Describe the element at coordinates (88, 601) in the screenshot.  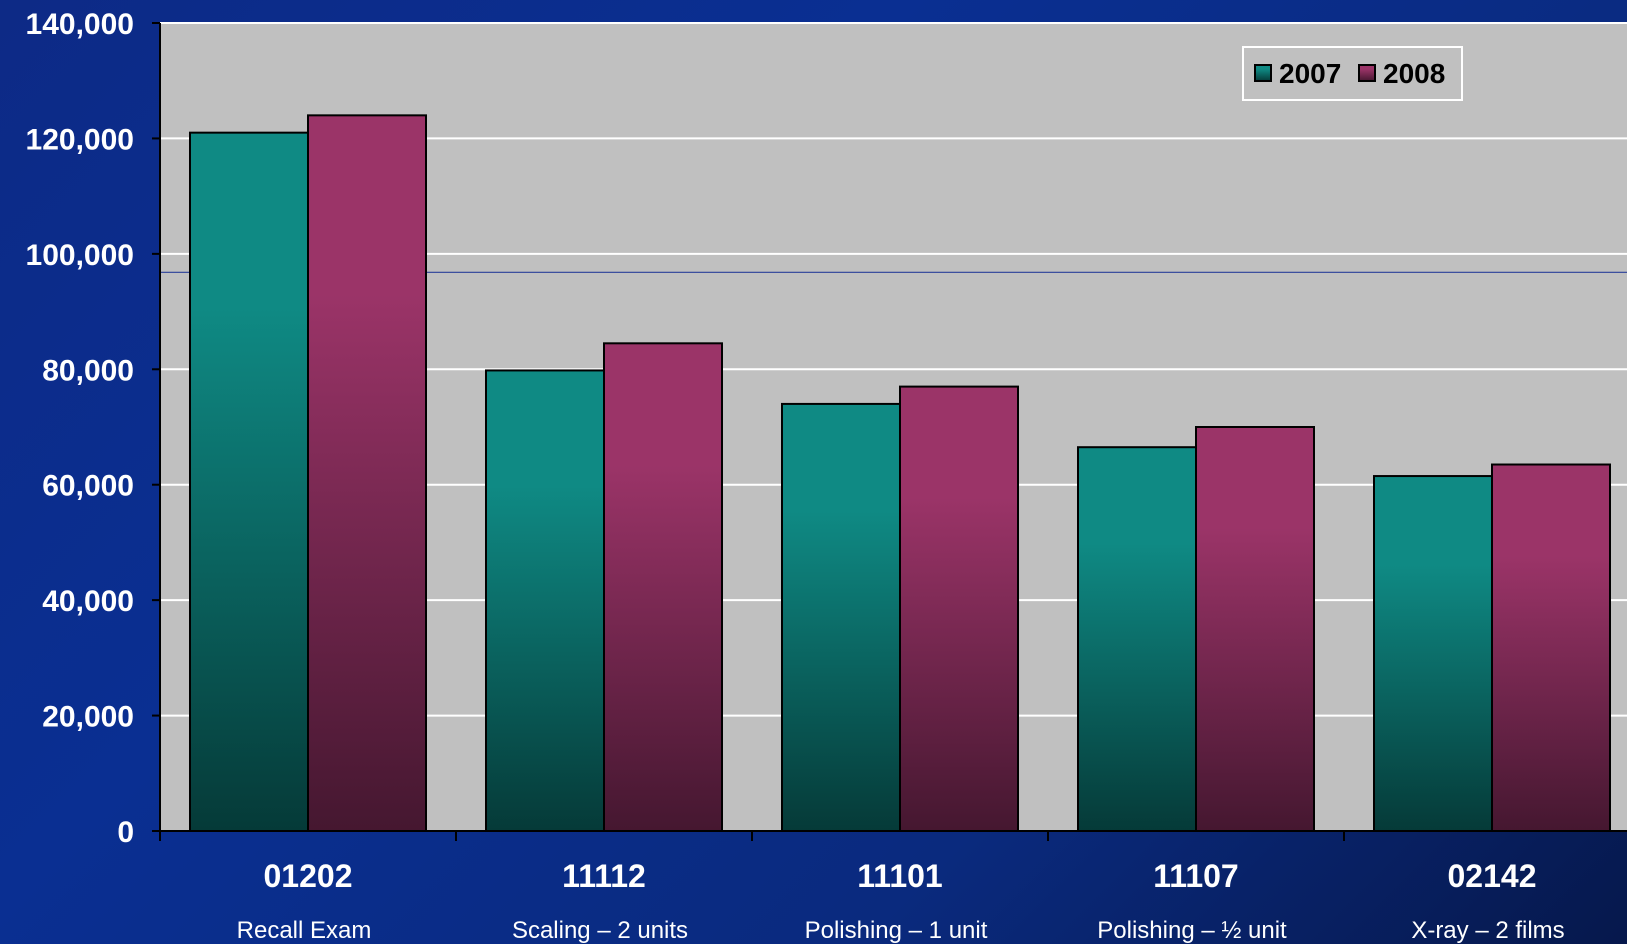
I see `y-tick-label: 40,000` at that location.